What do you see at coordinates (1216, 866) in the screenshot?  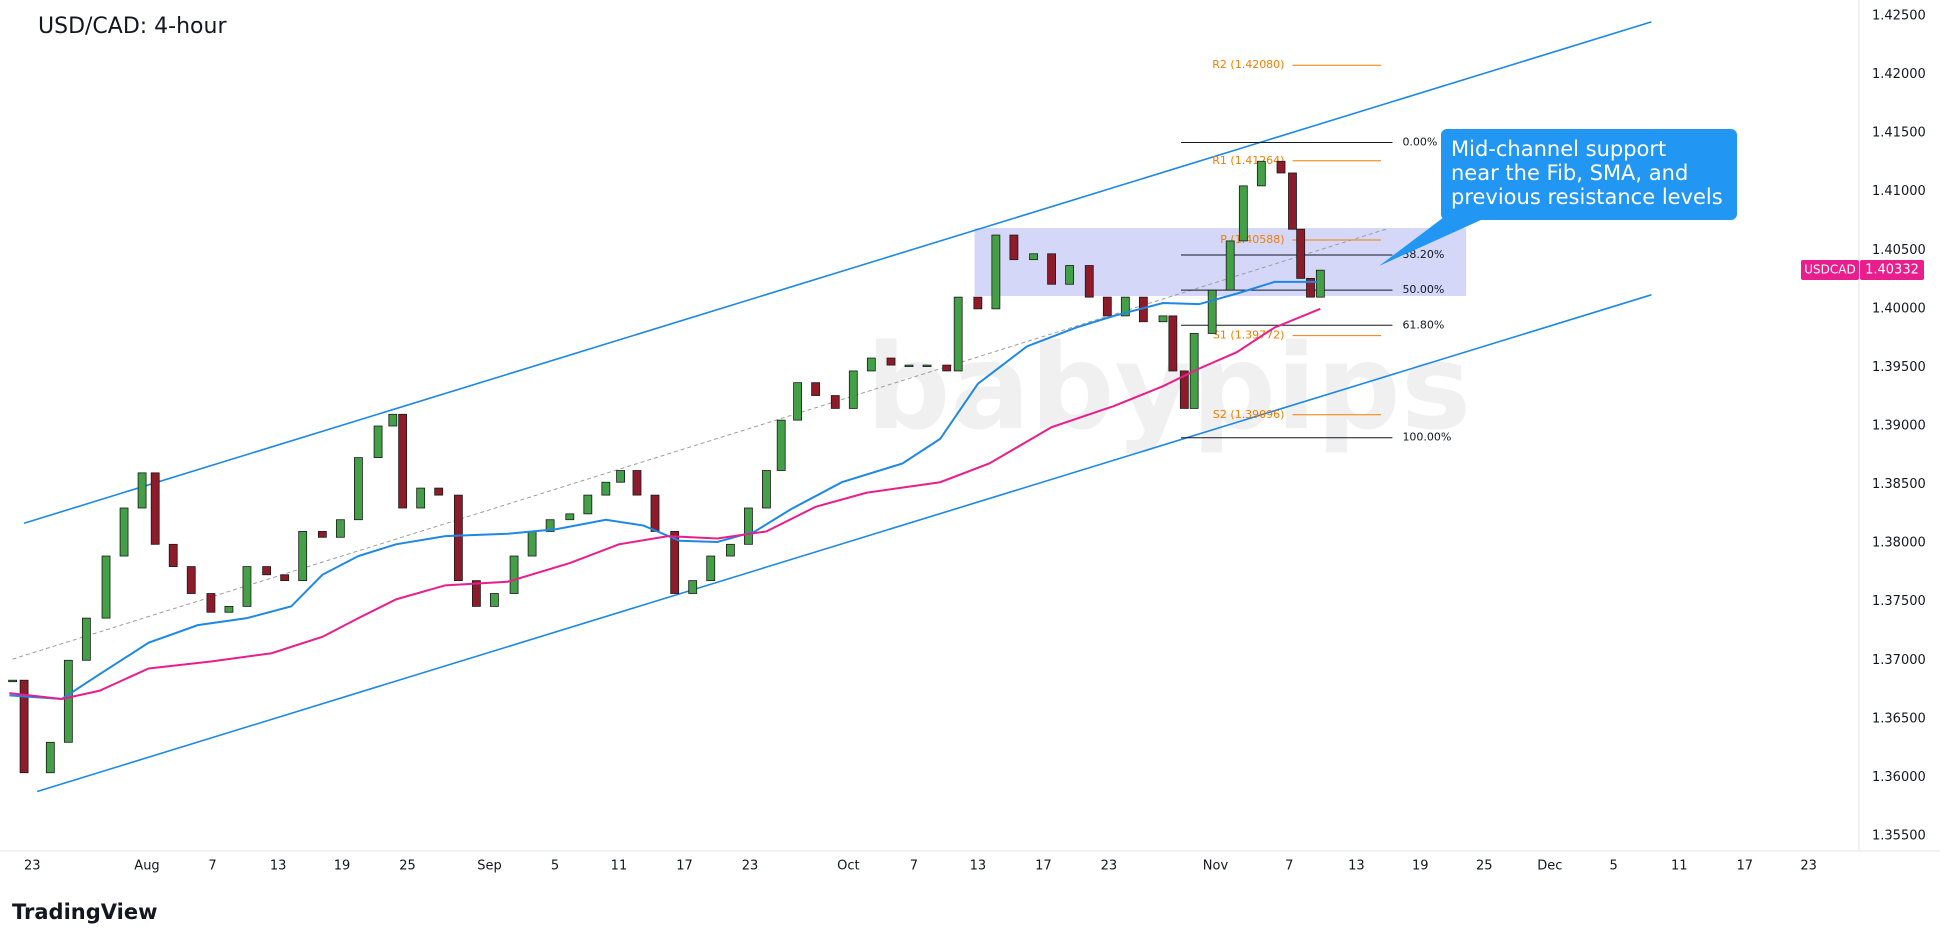 I see `x-tick-label: Nov` at bounding box center [1216, 866].